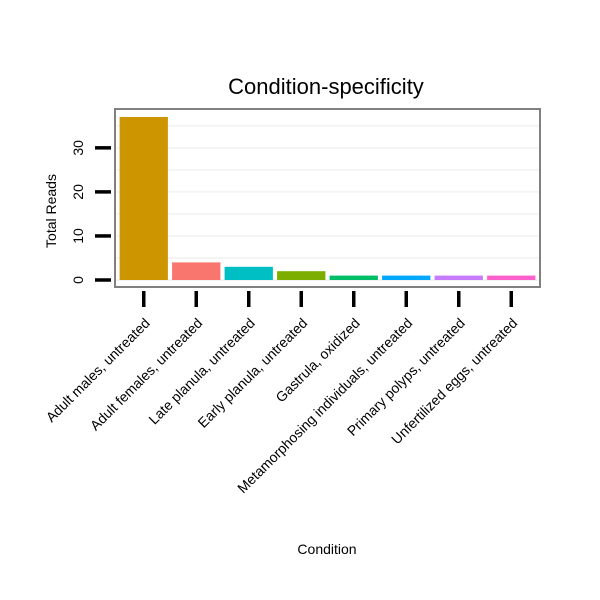 This screenshot has height=600, width=600. Describe the element at coordinates (326, 86) in the screenshot. I see `chart-title: Condition-specificity` at that location.